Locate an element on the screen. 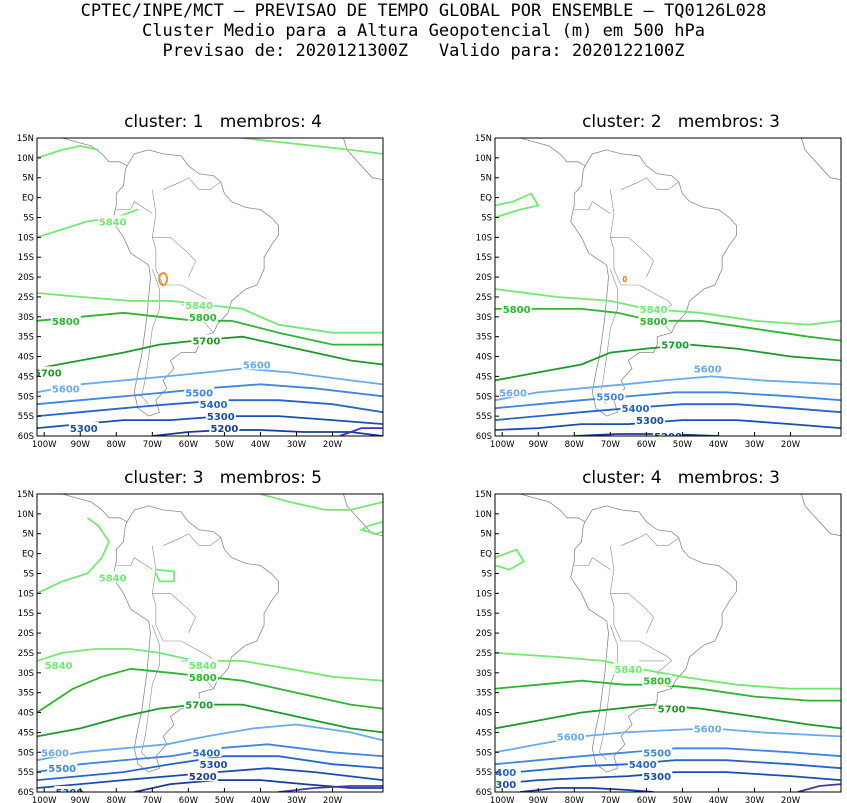 The width and height of the screenshot is (847, 803). lat-tick-label: 45S is located at coordinates (26, 377).